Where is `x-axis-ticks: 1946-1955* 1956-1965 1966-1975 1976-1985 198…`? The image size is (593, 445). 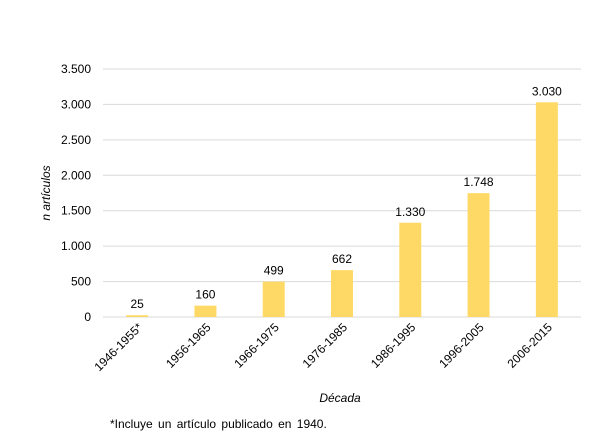 x-axis-ticks: 1946-1955* 1956-1965 1966-1975 1976-1985 198… is located at coordinates (323, 347).